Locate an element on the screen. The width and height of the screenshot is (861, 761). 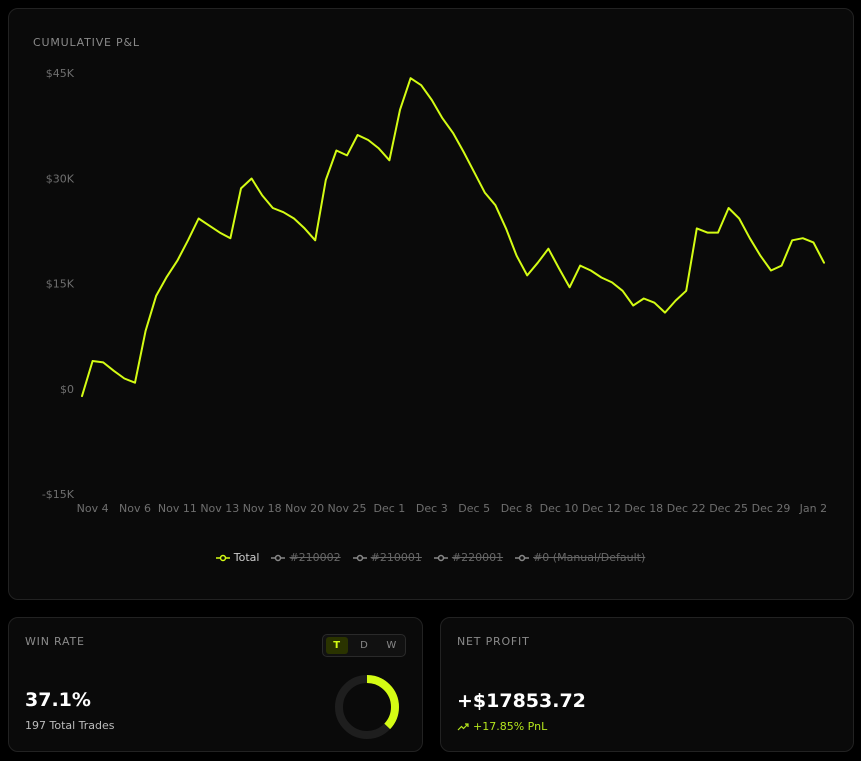
x-tick-label: Dec 3 is located at coordinates (432, 508).